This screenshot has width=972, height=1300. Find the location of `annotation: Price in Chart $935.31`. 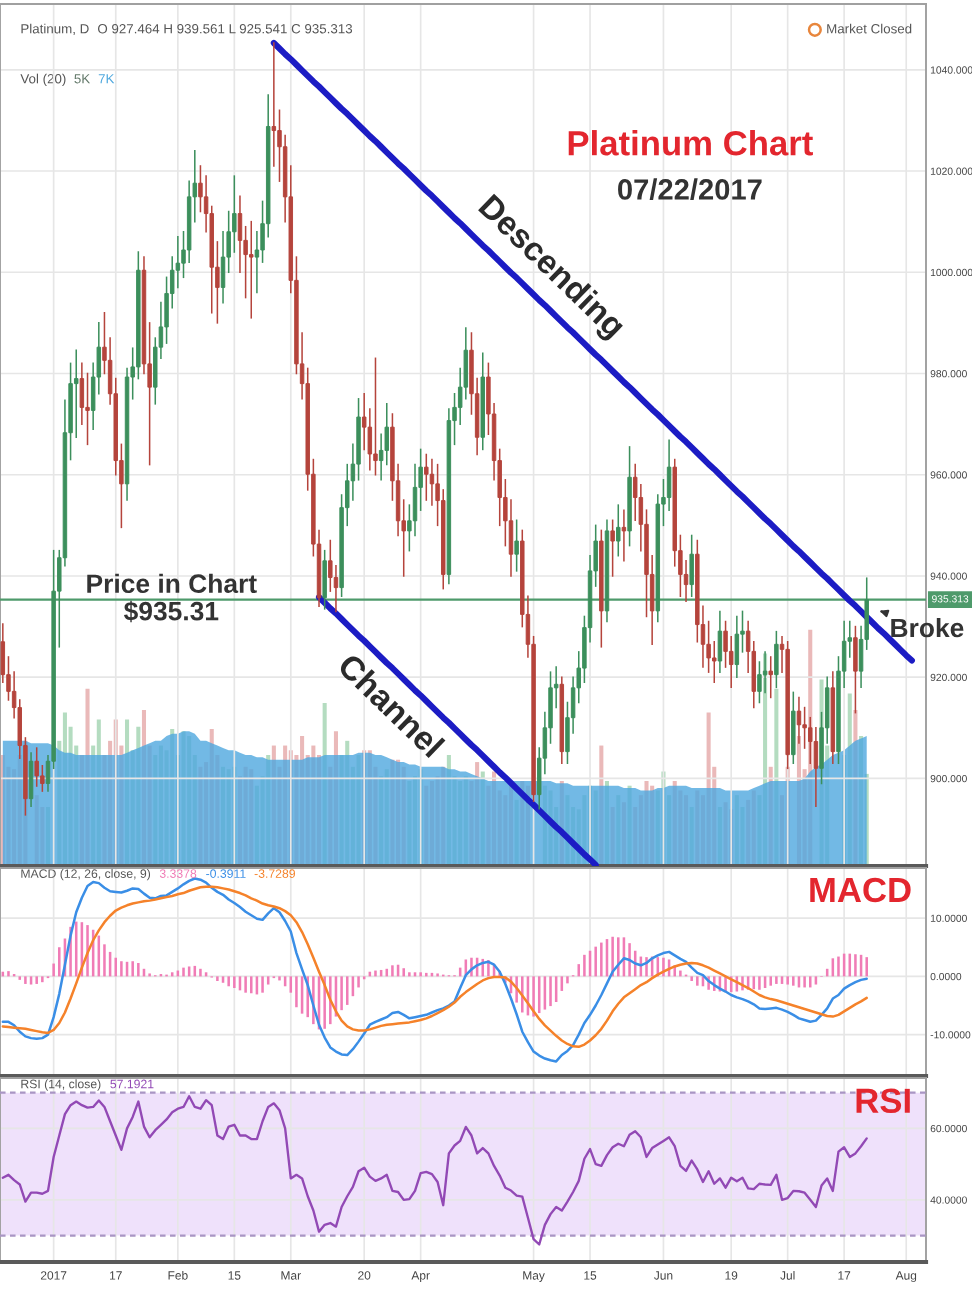

annotation: Price in Chart $935.31 is located at coordinates (172, 598).